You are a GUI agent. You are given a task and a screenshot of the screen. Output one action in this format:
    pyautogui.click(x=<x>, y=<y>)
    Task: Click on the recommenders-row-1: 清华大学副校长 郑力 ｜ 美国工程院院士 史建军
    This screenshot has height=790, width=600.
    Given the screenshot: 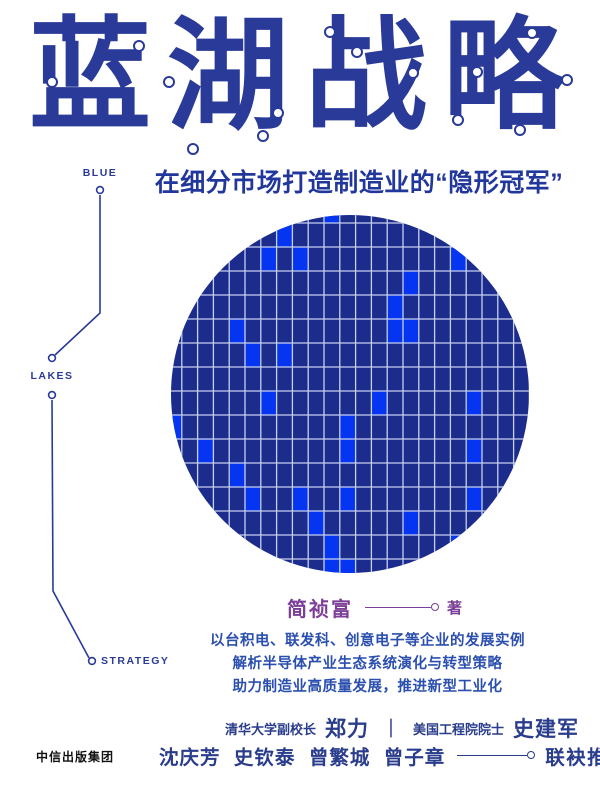 What is the action you would take?
    pyautogui.click(x=300, y=728)
    